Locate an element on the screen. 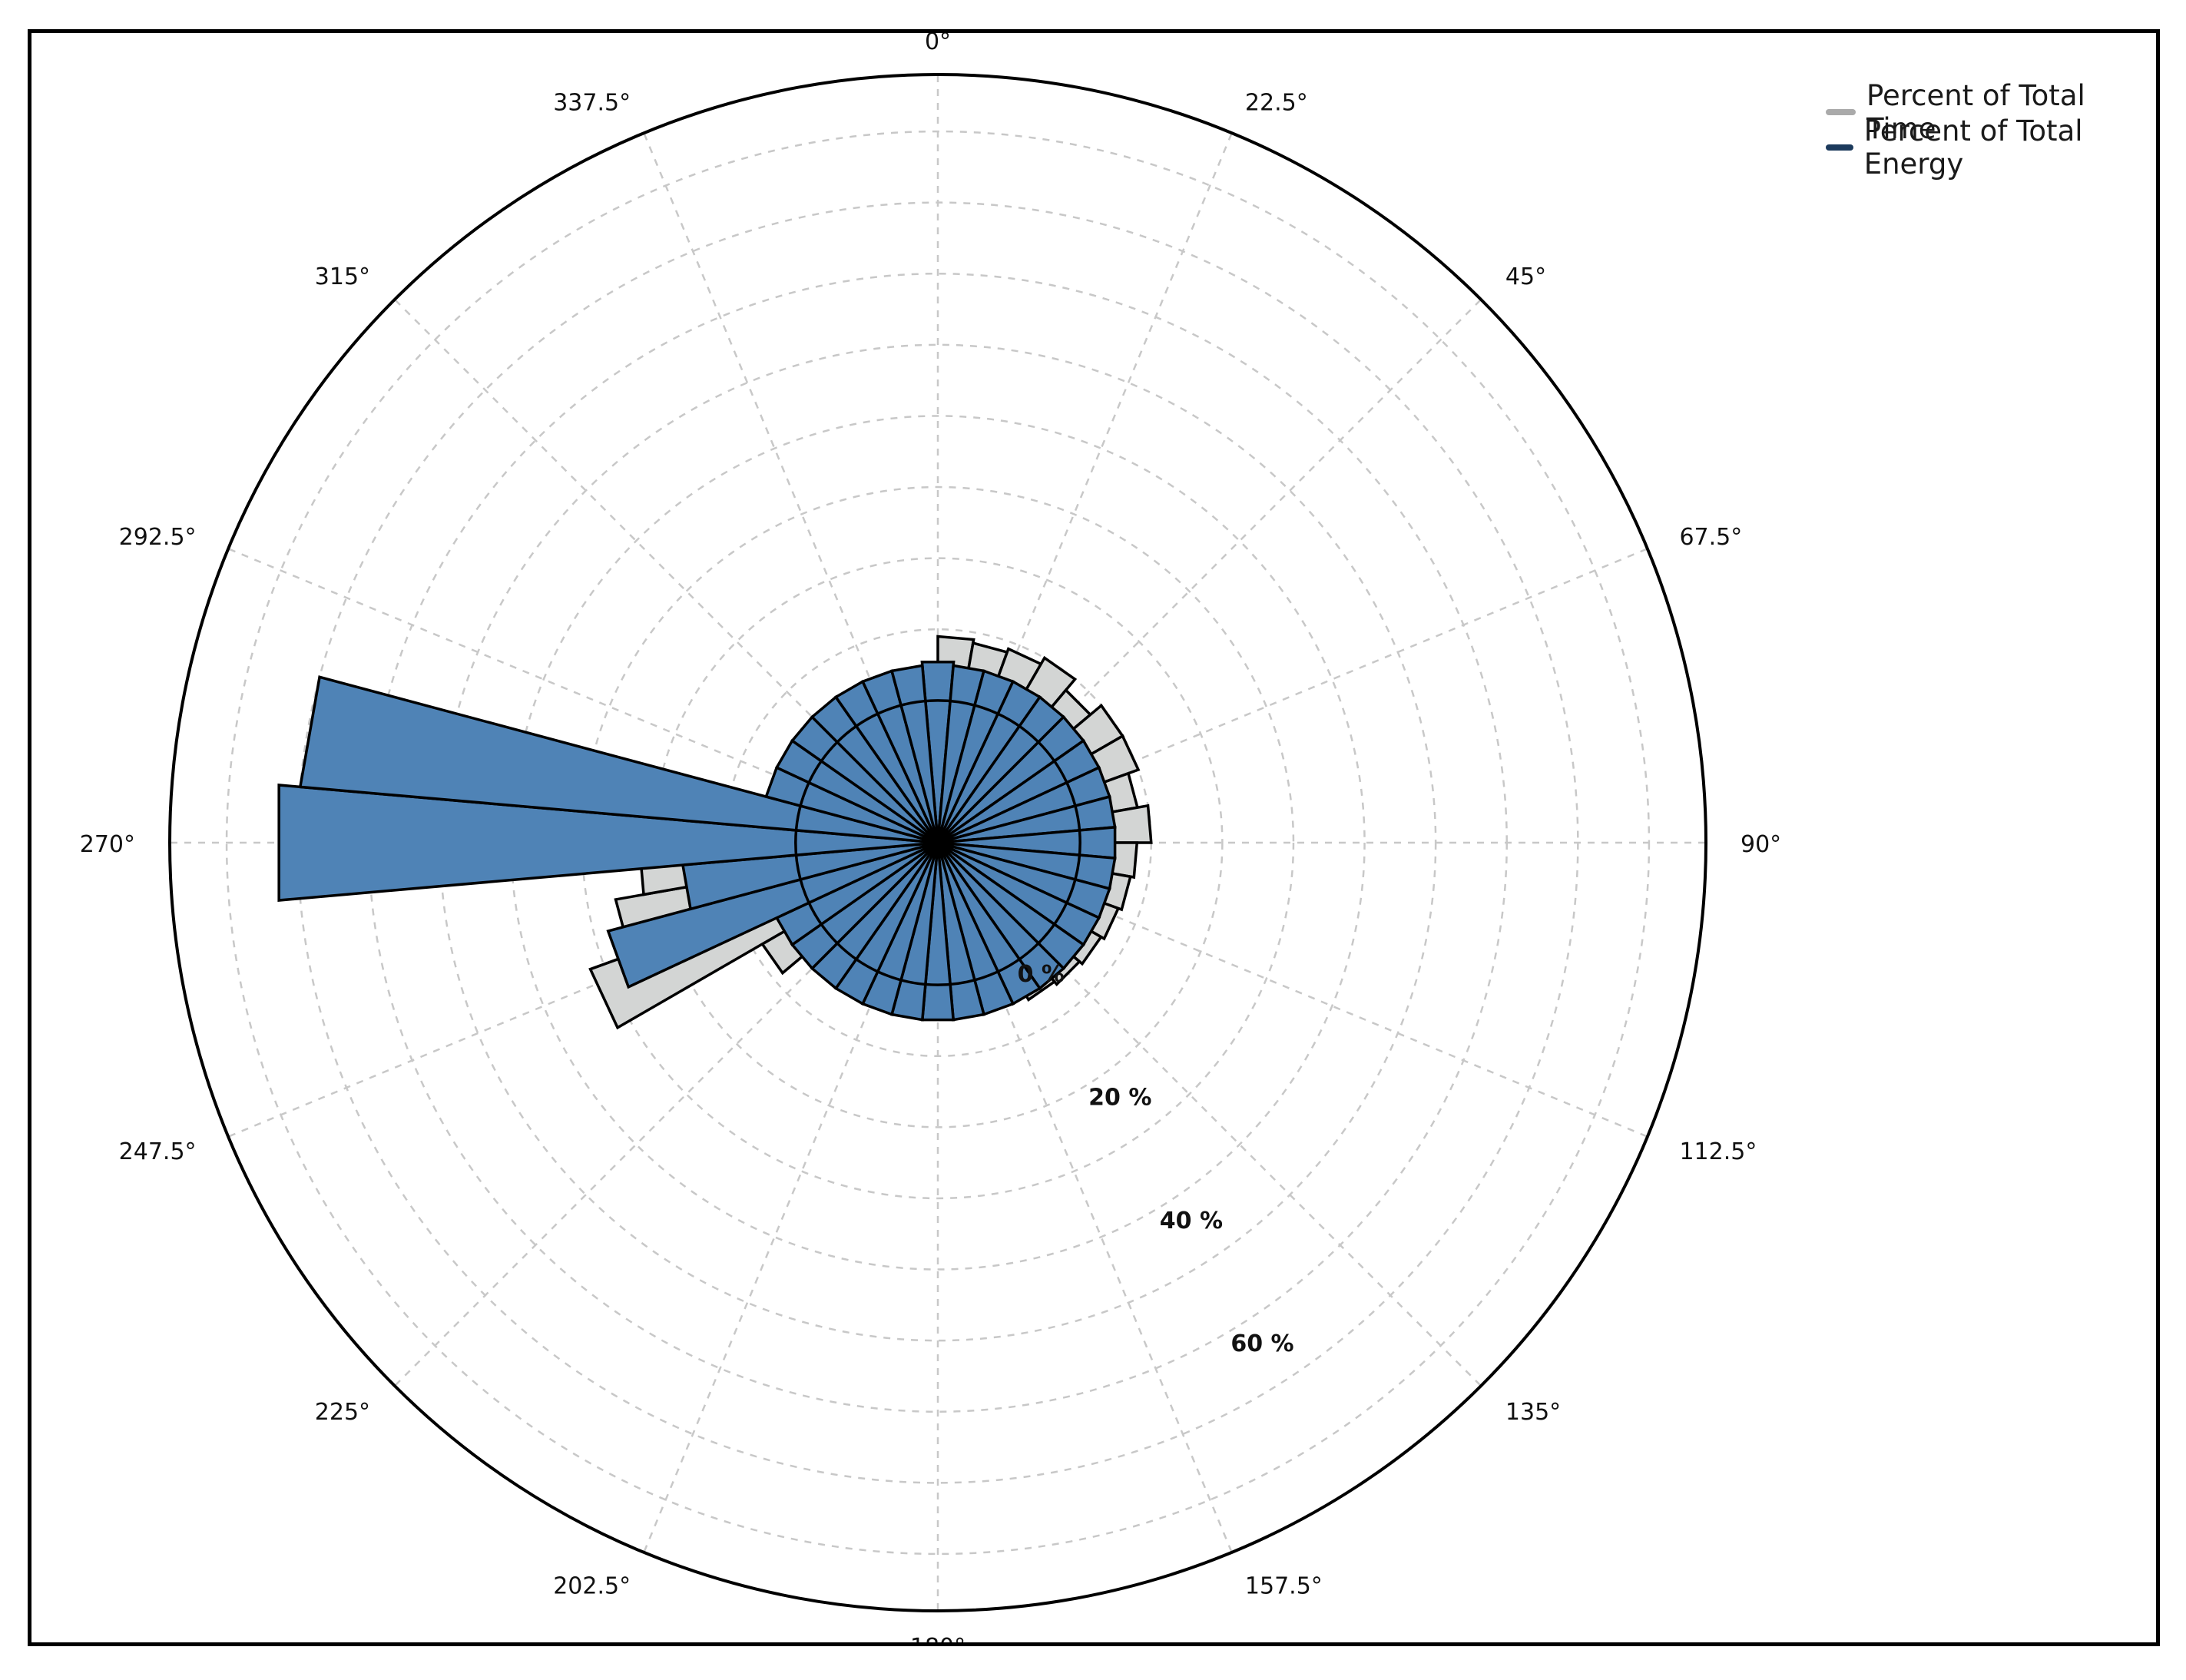 Image resolution: width=2186 pixels, height=1680 pixels. legend-item-energy: Percent of Total Energy is located at coordinates (1991, 147).